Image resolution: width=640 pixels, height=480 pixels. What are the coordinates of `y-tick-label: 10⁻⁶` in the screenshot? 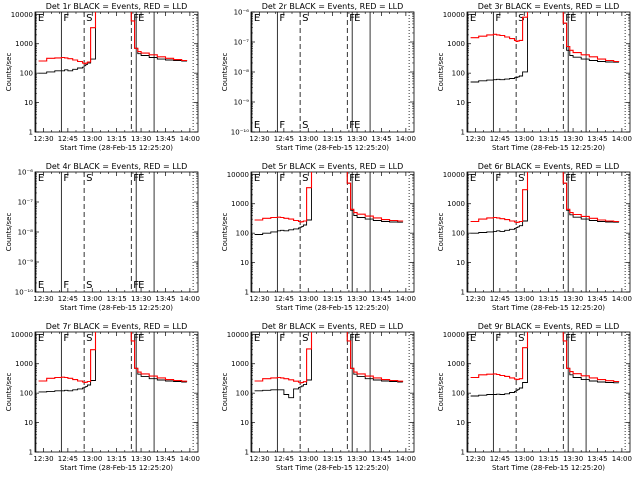 It's located at (242, 13).